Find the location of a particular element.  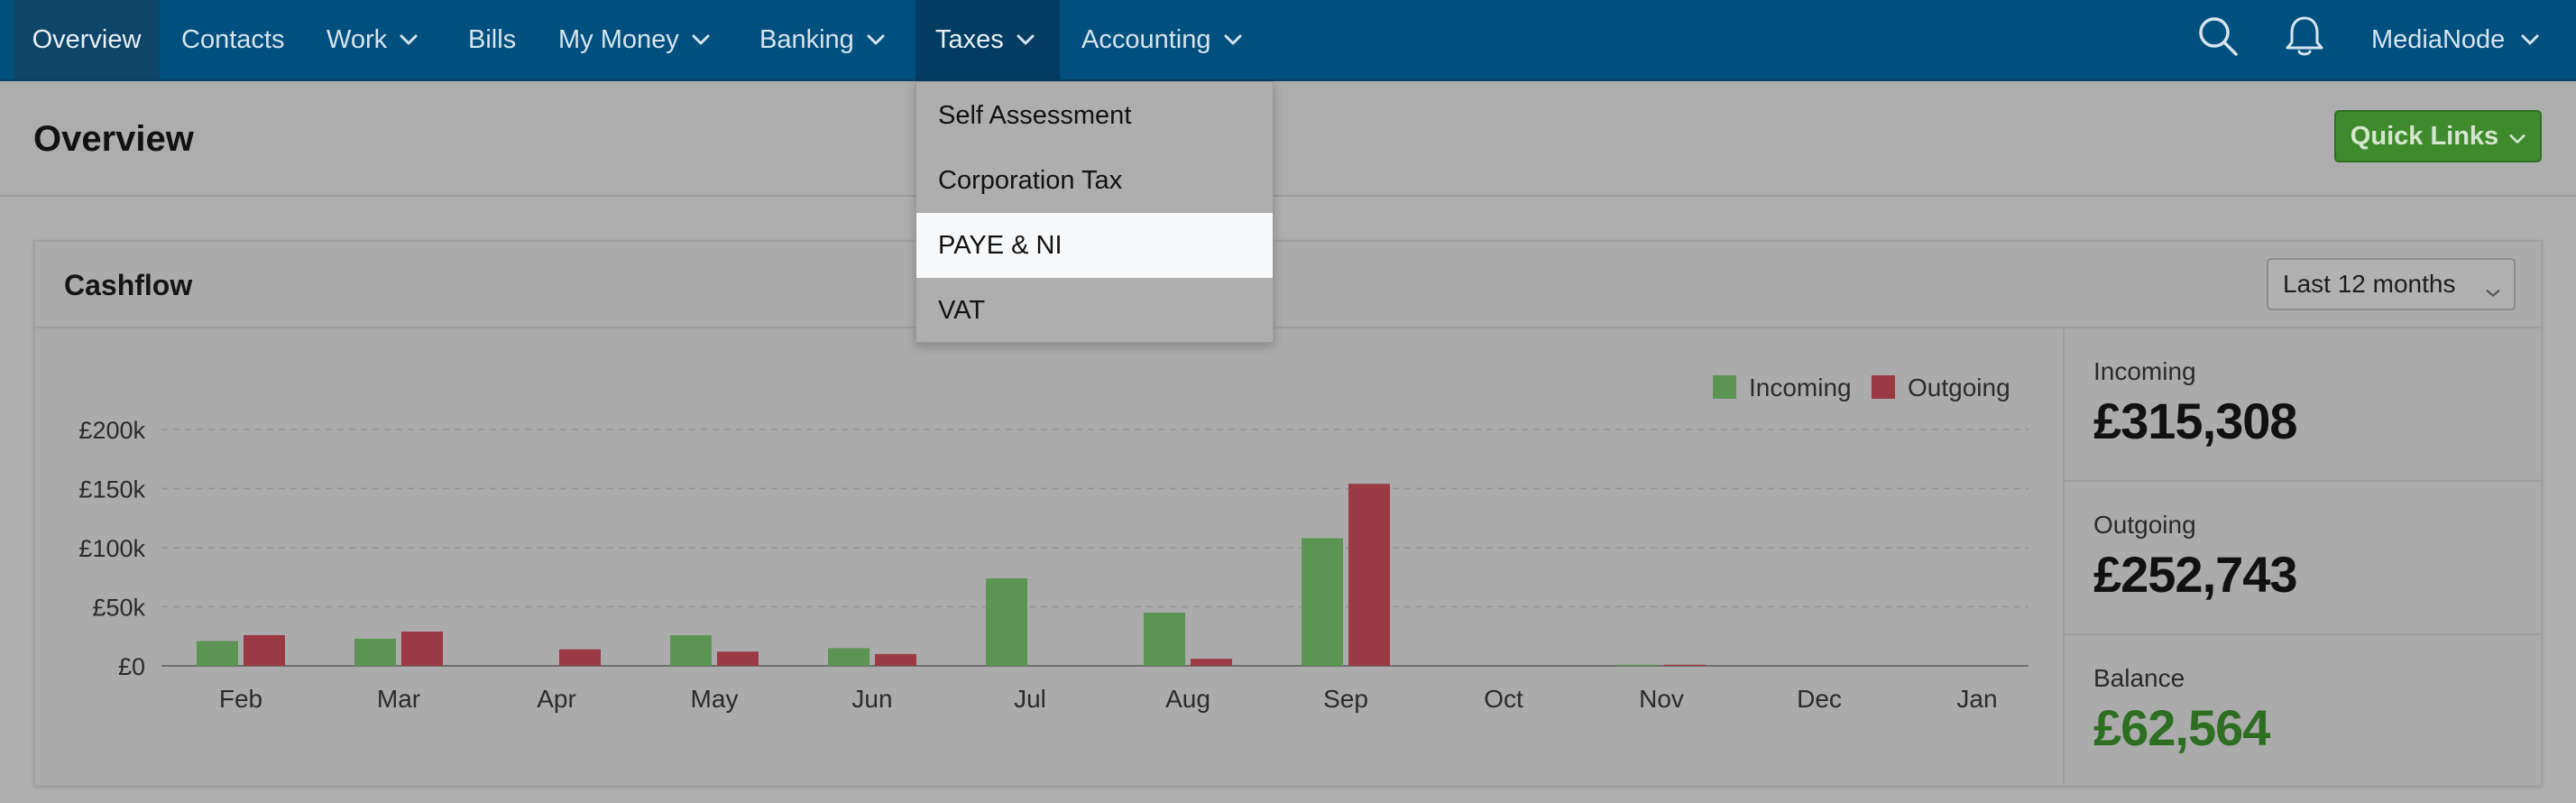

incoming-bar-mar is located at coordinates (375, 652).